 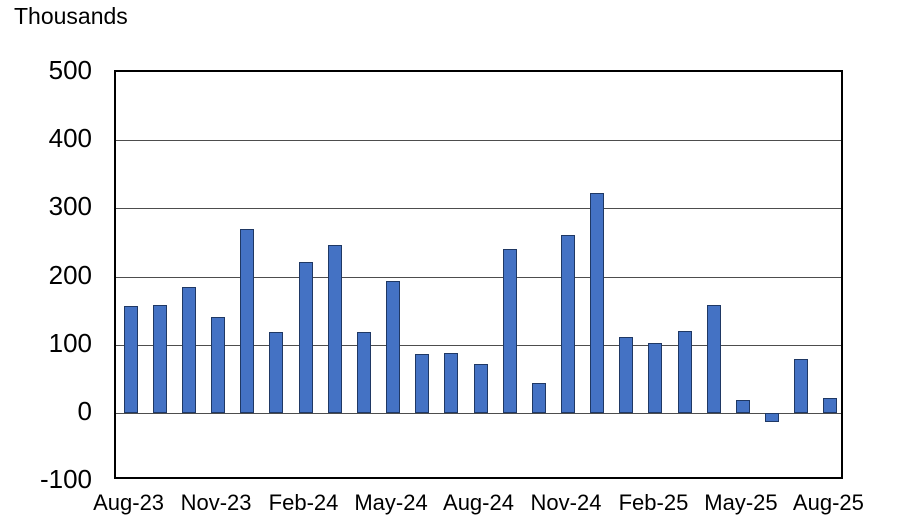 I want to click on x-tick-label-May-25: May-25, so click(x=741, y=502).